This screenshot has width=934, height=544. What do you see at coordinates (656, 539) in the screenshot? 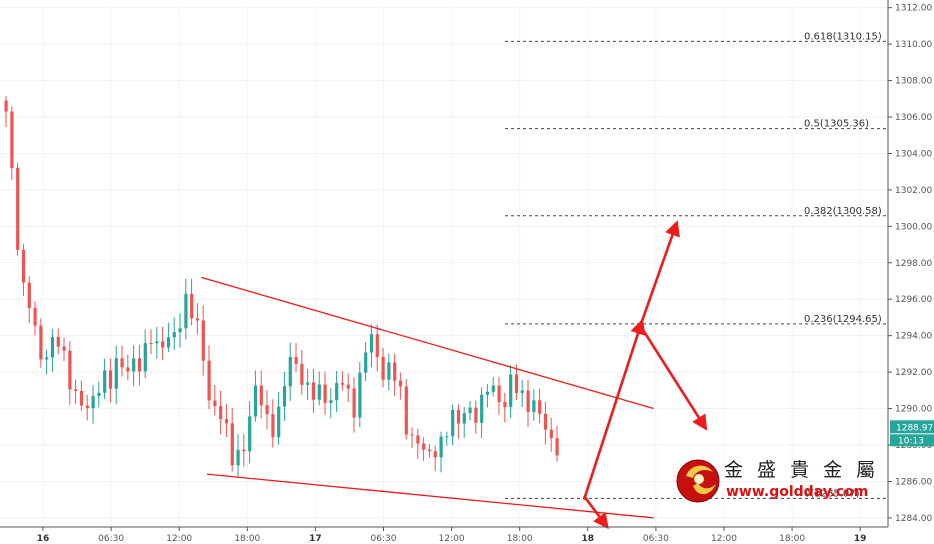
I see `x-tick-label: 06:30` at bounding box center [656, 539].